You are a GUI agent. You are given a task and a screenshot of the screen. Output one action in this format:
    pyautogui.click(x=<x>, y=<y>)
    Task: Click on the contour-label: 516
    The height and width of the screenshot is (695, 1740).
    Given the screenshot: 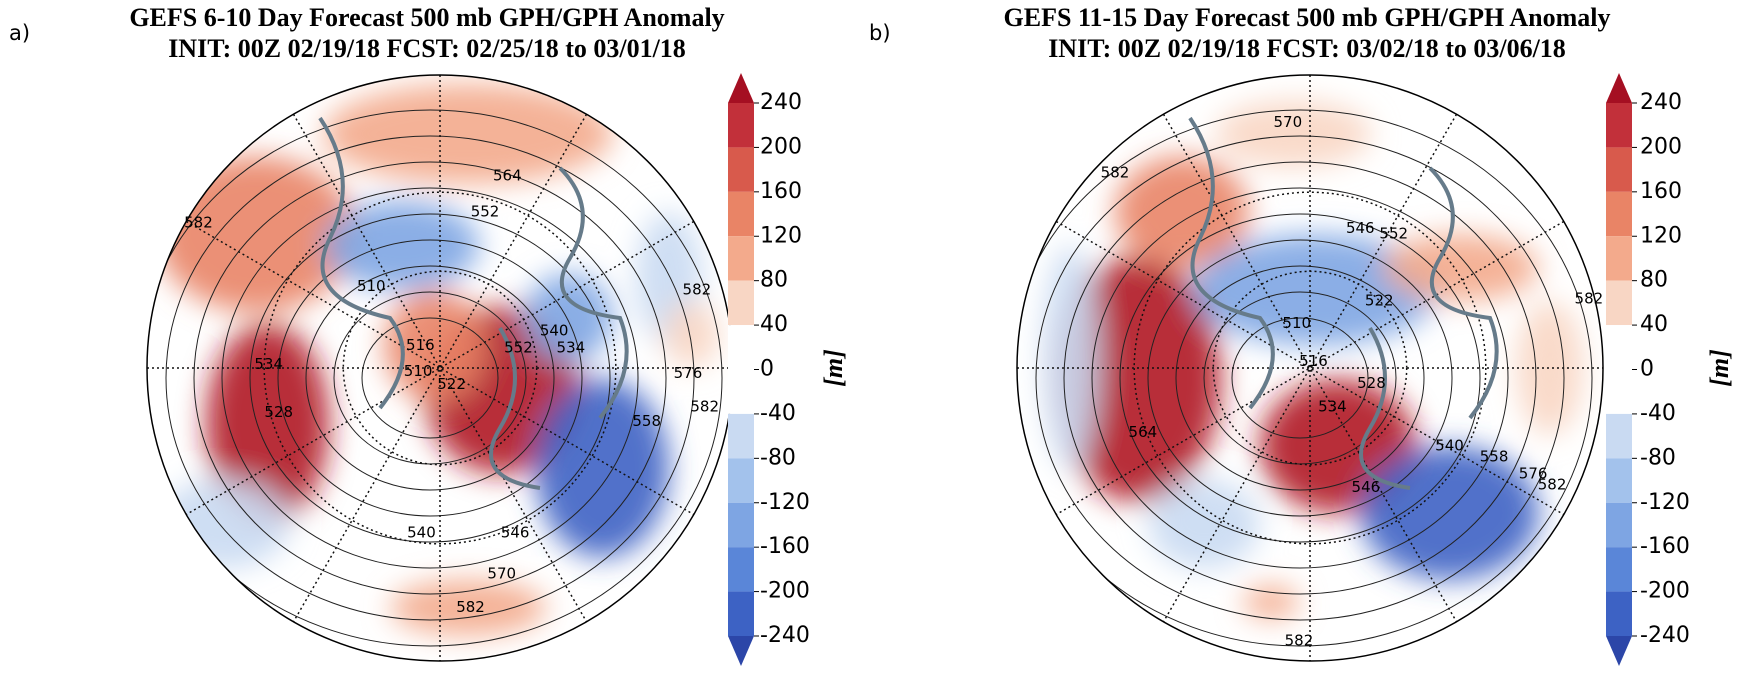 What is the action you would take?
    pyautogui.click(x=420, y=345)
    